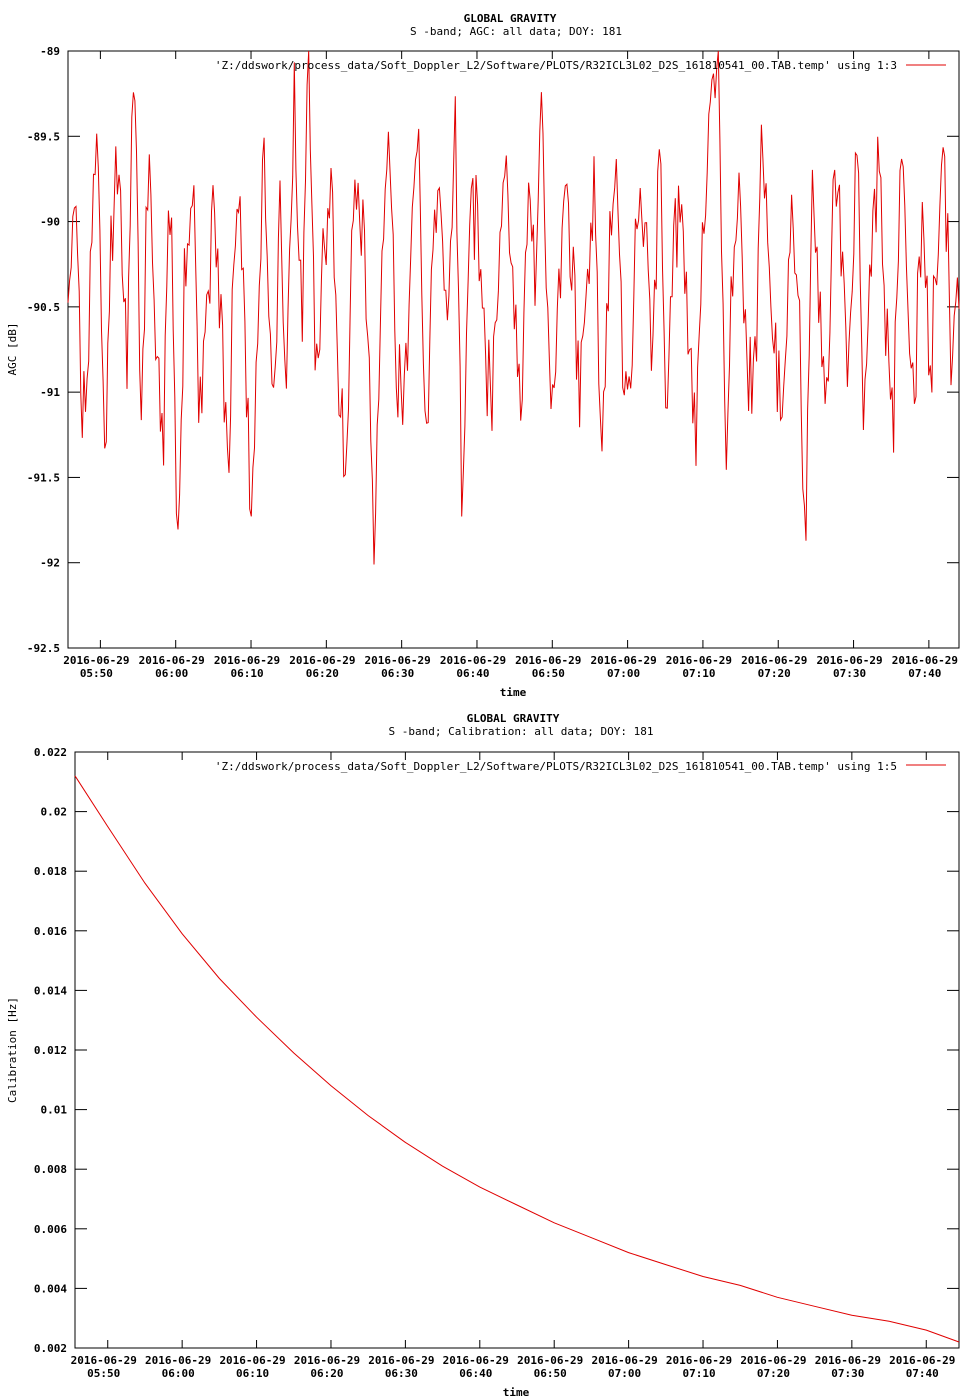 The image size is (980, 1400). What do you see at coordinates (50, 1229) in the screenshot?
I see `y-tick-label: 0.006` at bounding box center [50, 1229].